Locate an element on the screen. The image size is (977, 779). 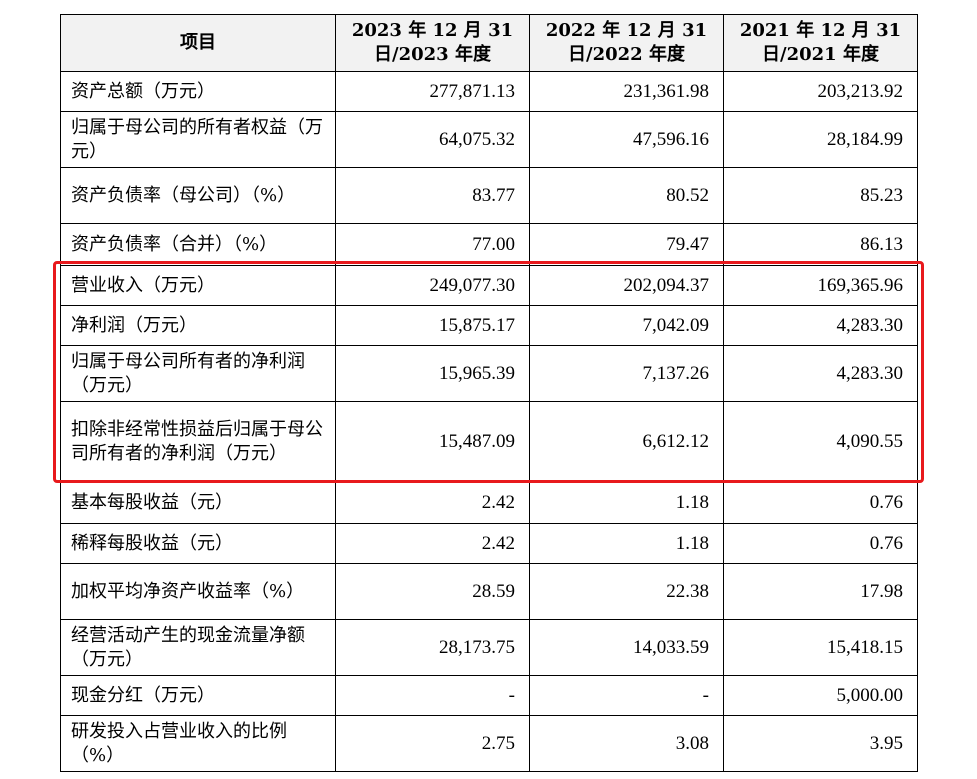
value-2021: 17.98 is located at coordinates (820, 591).